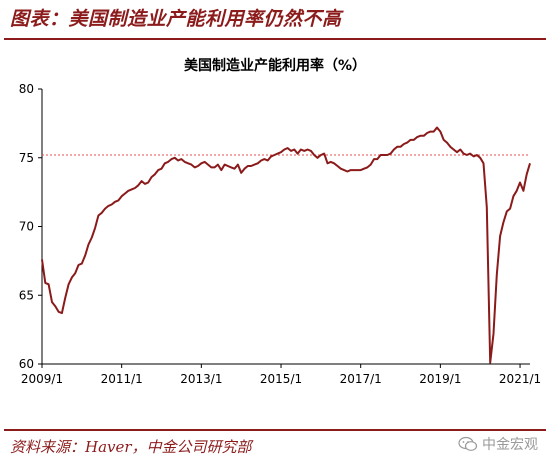 The height and width of the screenshot is (467, 550). I want to click on source-note: 资料来源：Haver，中金公司研究部, so click(131, 447).